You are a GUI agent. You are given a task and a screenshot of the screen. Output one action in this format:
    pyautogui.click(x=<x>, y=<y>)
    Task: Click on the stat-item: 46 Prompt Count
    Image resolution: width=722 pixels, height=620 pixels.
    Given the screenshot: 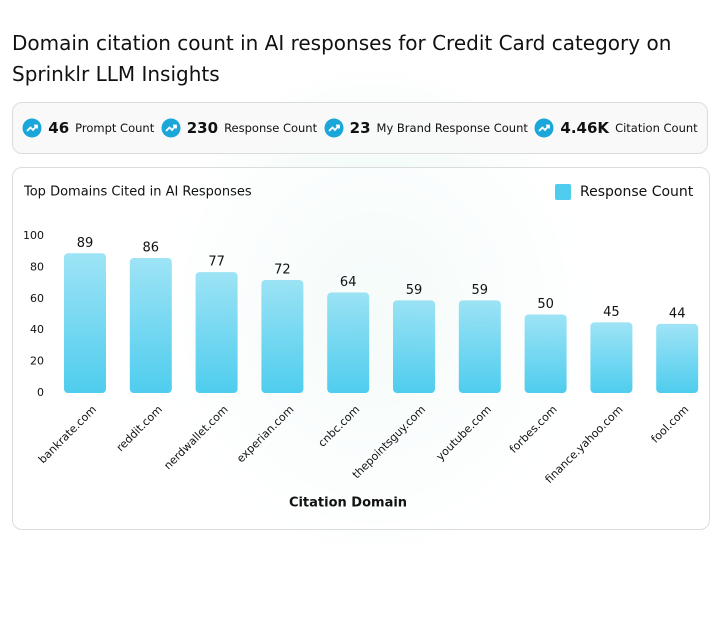 What is the action you would take?
    pyautogui.click(x=88, y=128)
    